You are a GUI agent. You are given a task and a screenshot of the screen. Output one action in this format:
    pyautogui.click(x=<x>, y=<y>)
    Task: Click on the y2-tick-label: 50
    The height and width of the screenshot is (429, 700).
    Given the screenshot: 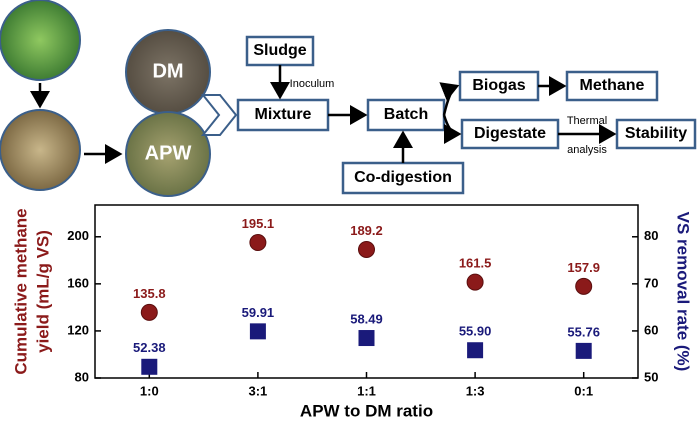 What is the action you would take?
    pyautogui.click(x=651, y=376)
    